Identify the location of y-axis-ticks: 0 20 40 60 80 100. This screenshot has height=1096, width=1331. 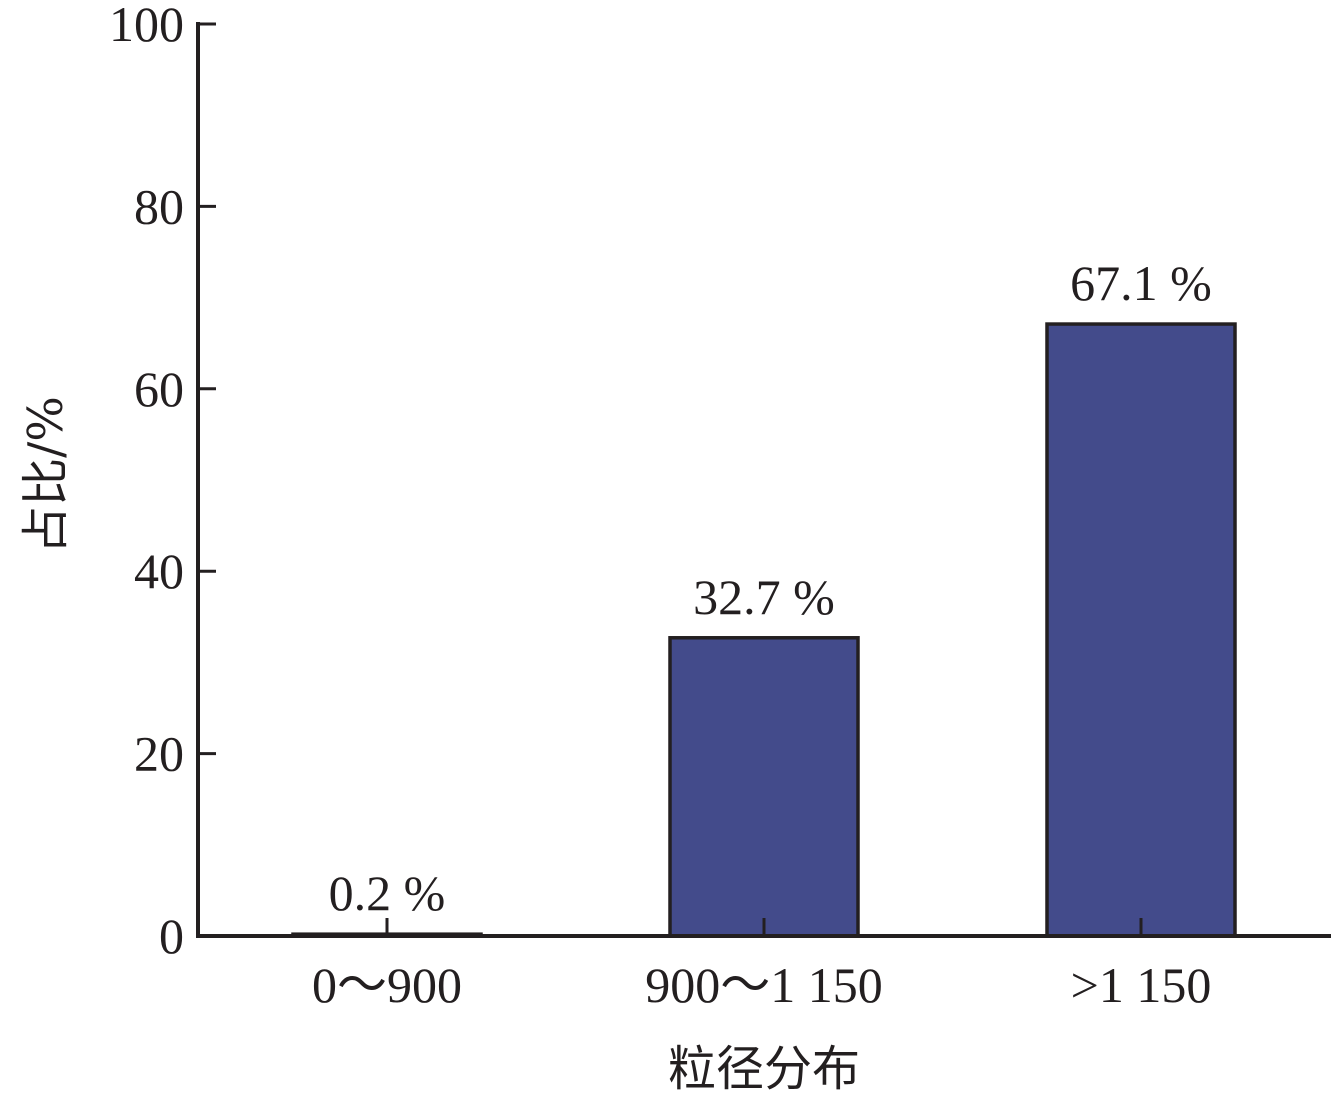
(162, 482).